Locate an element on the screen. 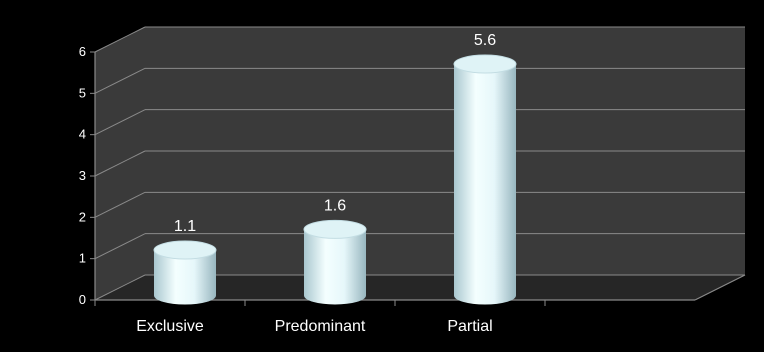 The width and height of the screenshot is (764, 352). y-tick-label: 3 is located at coordinates (82, 175).